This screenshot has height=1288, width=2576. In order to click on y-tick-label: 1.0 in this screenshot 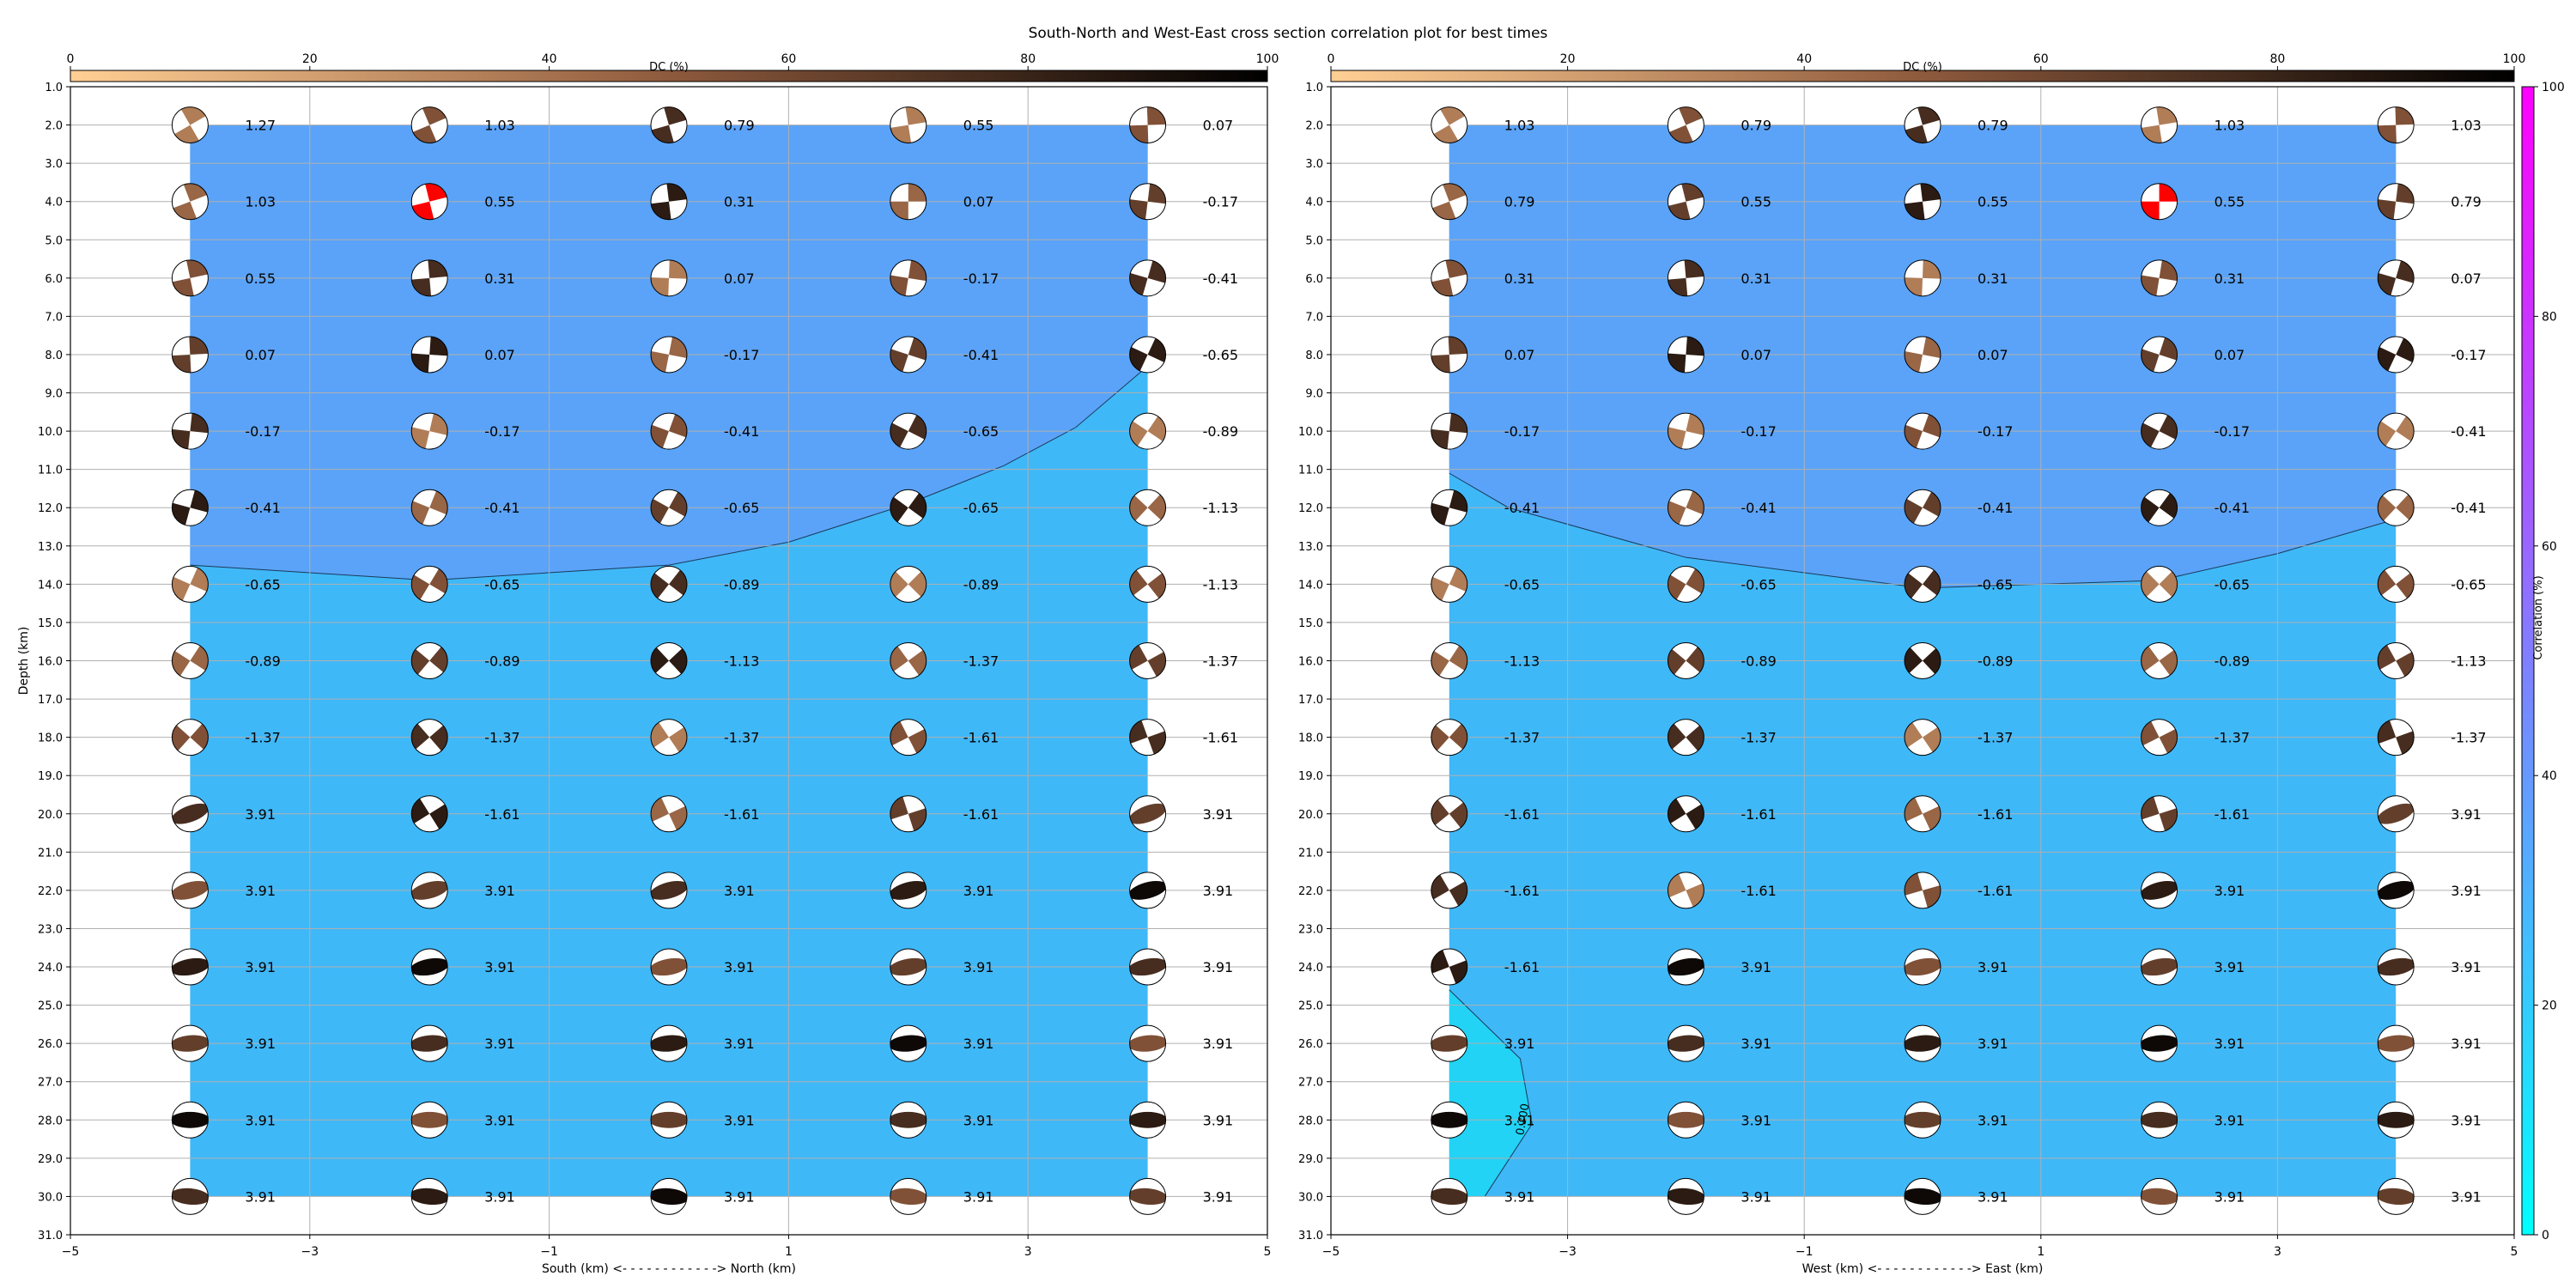, I will do `click(1314, 88)`.